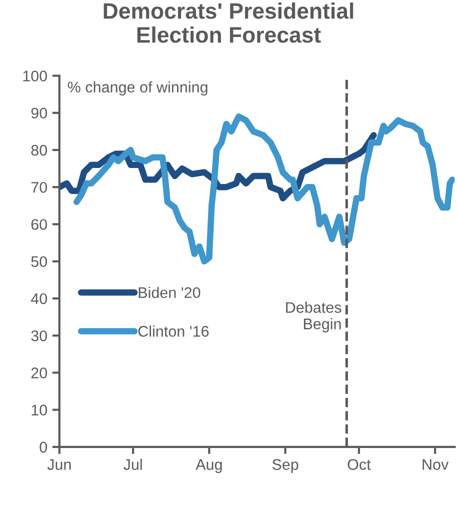 This screenshot has height=505, width=457. Describe the element at coordinates (39, 336) in the screenshot. I see `y-tick-label: 30` at that location.